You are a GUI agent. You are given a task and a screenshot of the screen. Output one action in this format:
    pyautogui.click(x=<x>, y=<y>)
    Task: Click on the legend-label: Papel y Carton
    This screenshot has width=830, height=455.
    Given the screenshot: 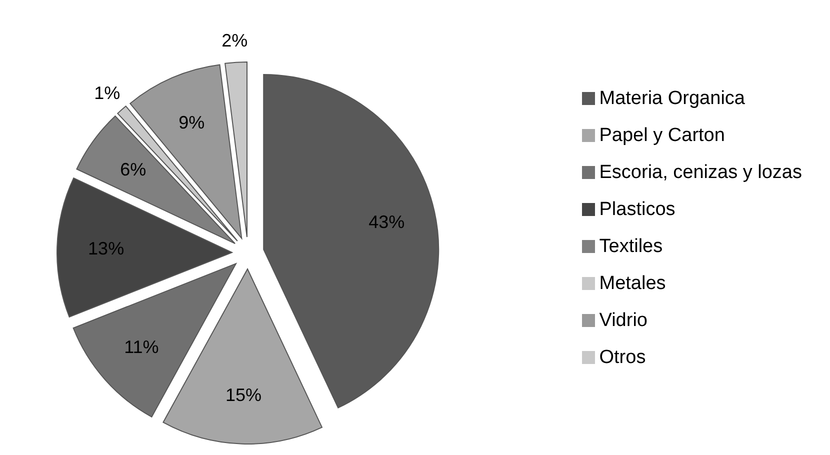 What is the action you would take?
    pyautogui.click(x=662, y=135)
    